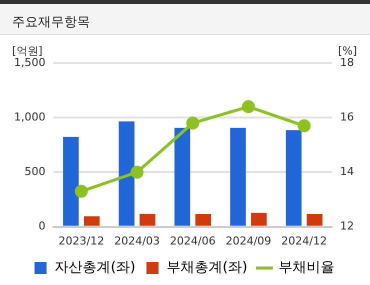 Image resolution: width=370 pixels, height=285 pixels. What do you see at coordinates (306, 268) in the screenshot?
I see `legend-label: 부채비율` at bounding box center [306, 268].